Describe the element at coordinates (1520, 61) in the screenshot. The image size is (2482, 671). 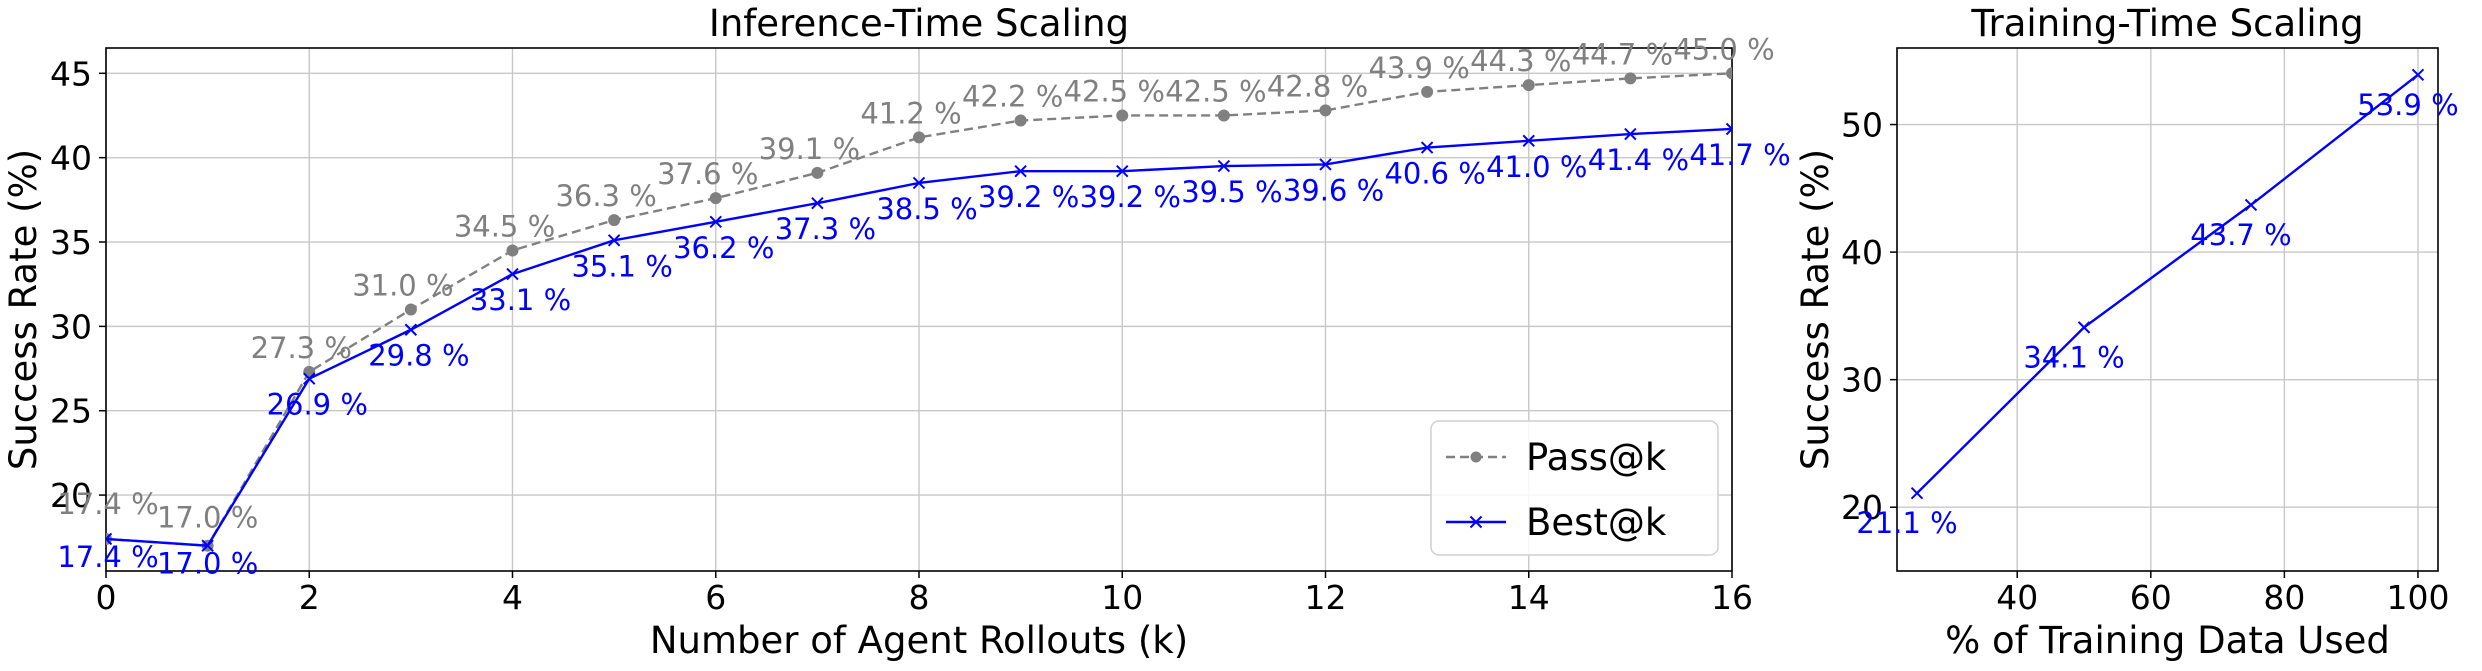
I see `data-label: 44.3 %` at that location.